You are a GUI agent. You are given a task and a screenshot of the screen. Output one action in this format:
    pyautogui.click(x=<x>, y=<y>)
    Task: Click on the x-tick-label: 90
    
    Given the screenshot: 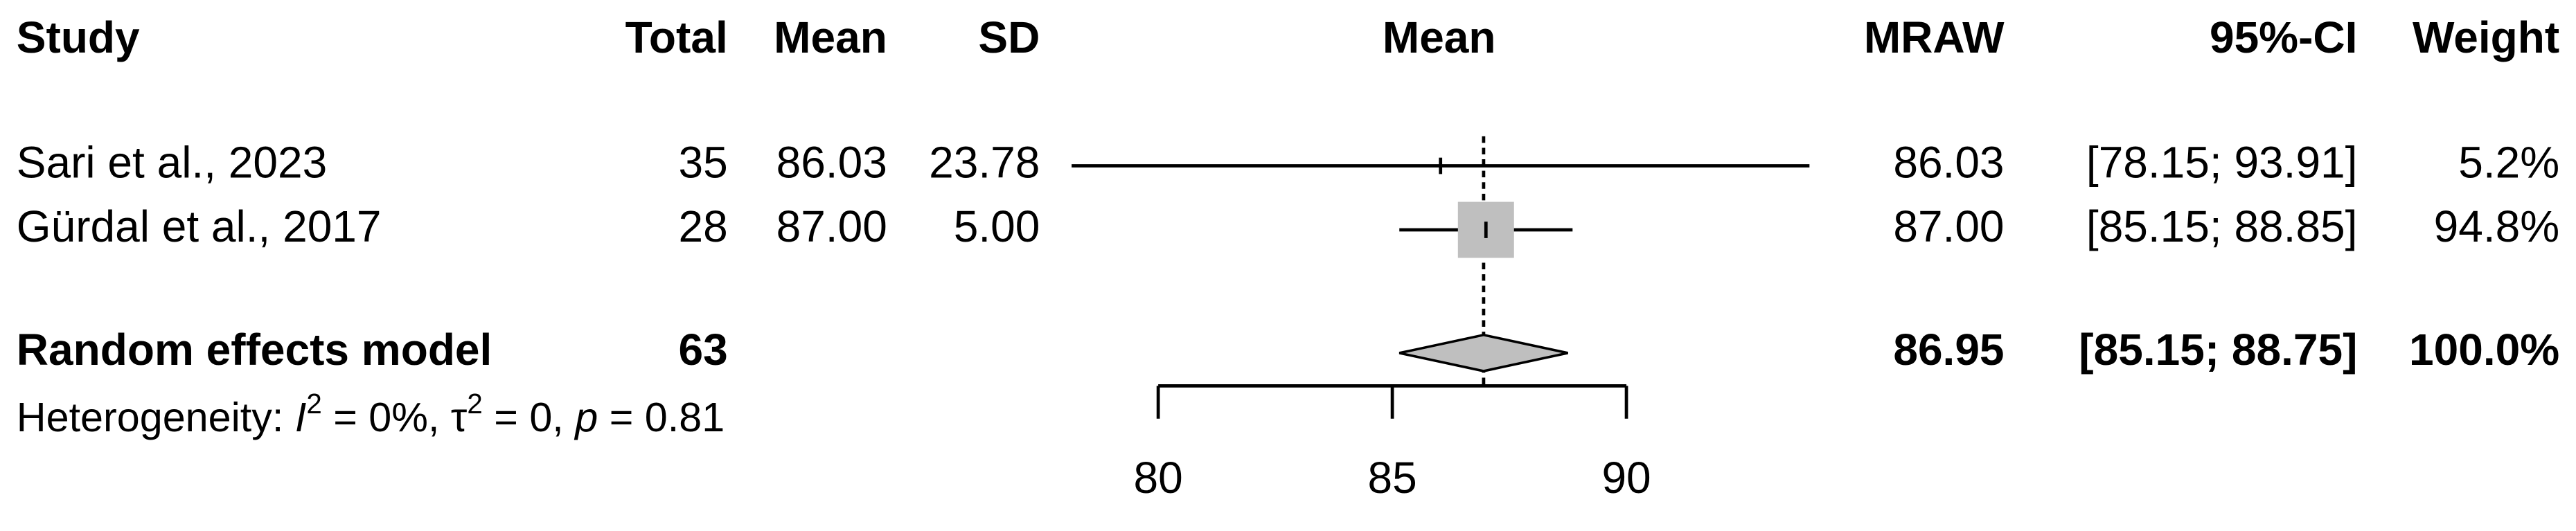 What is the action you would take?
    pyautogui.click(x=1626, y=478)
    